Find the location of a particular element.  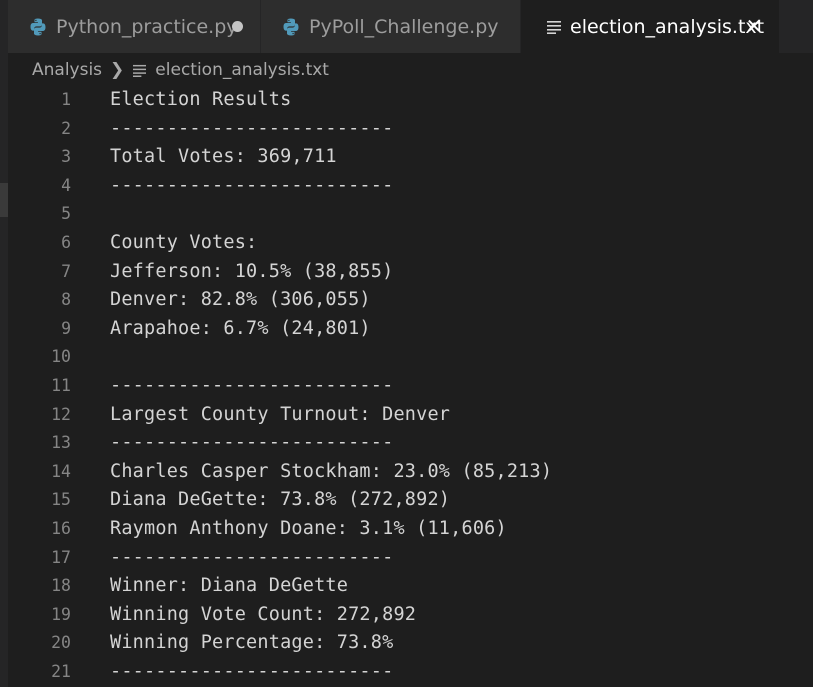

code-line: 11 ------------------------- is located at coordinates (410, 386).